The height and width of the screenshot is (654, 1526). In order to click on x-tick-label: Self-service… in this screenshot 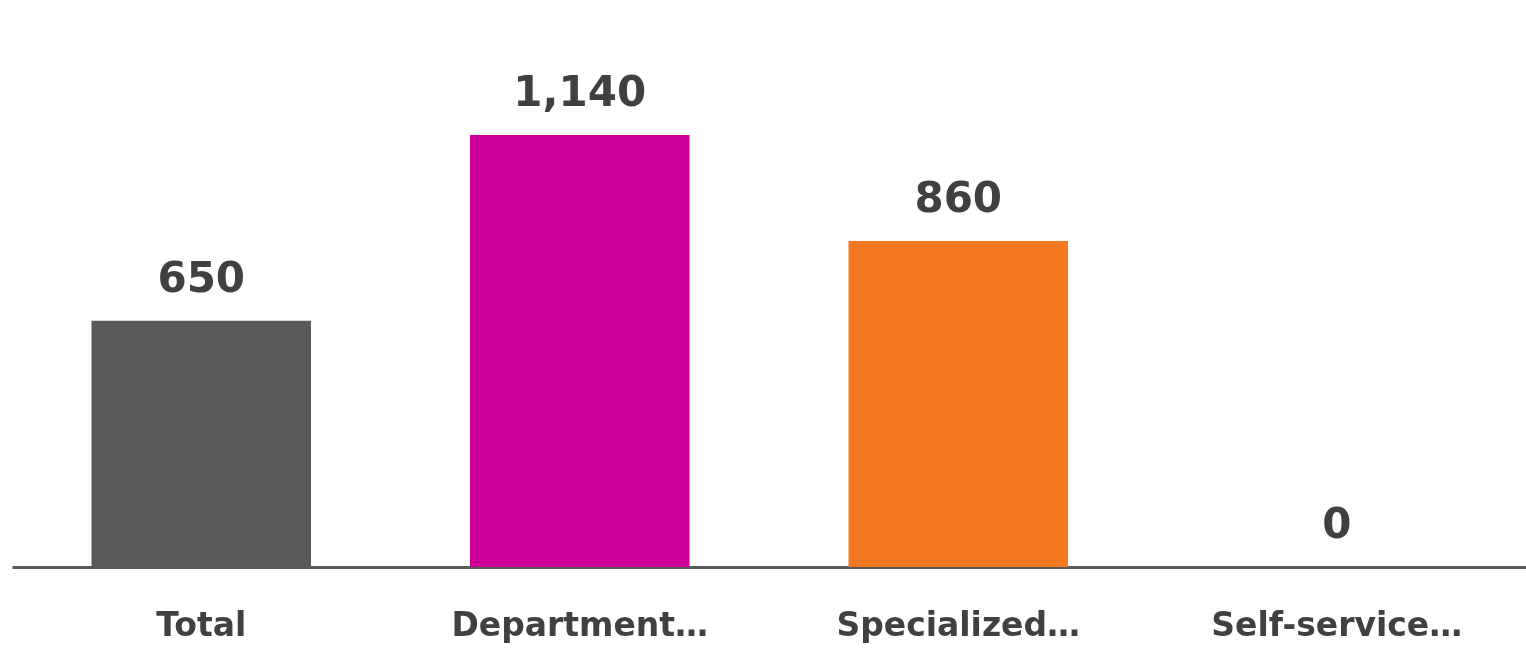, I will do `click(1337, 624)`.